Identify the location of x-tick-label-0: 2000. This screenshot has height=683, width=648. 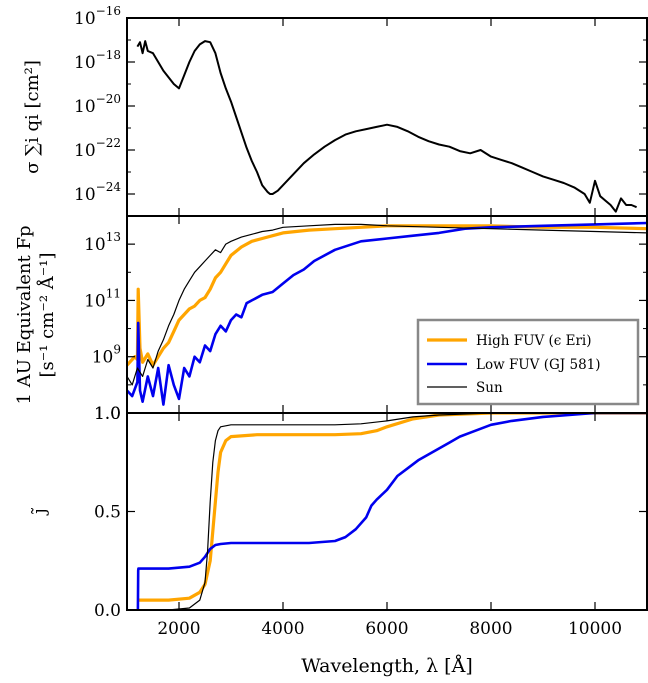
(178, 629).